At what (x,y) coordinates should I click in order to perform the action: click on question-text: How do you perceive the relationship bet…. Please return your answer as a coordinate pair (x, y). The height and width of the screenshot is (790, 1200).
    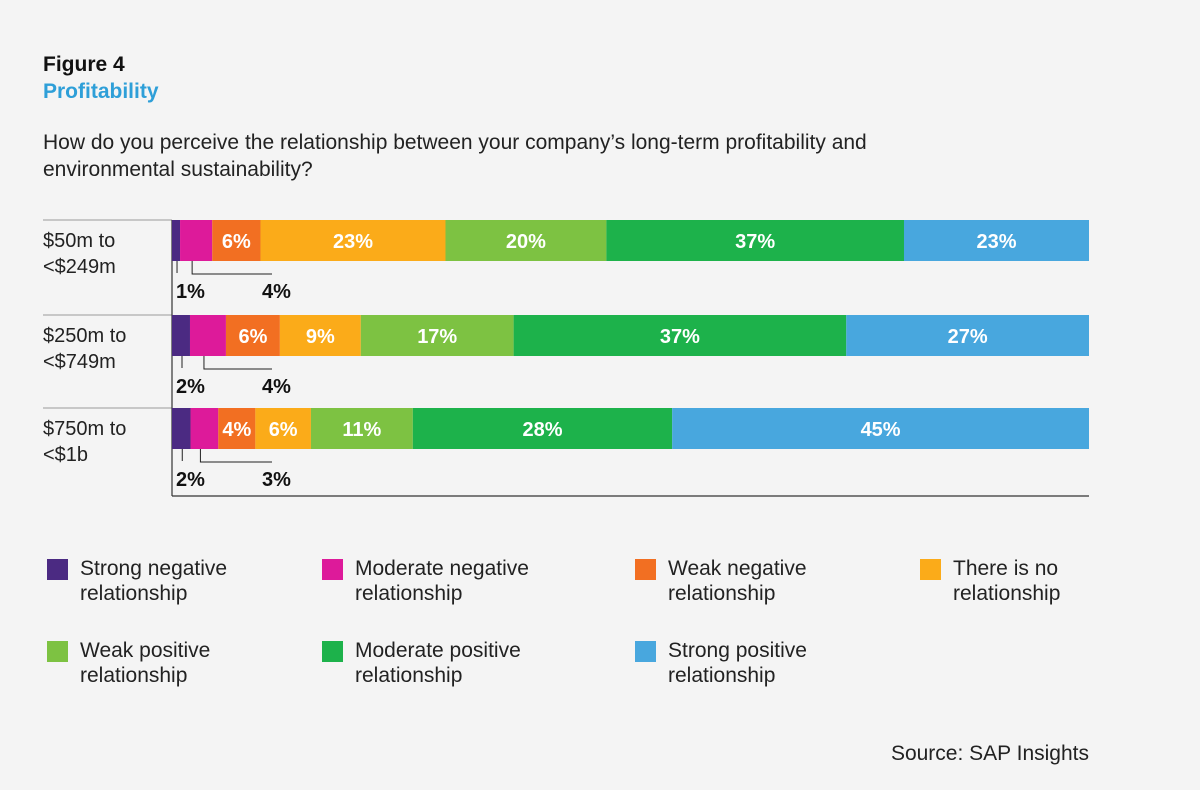
    Looking at the image, I should click on (455, 156).